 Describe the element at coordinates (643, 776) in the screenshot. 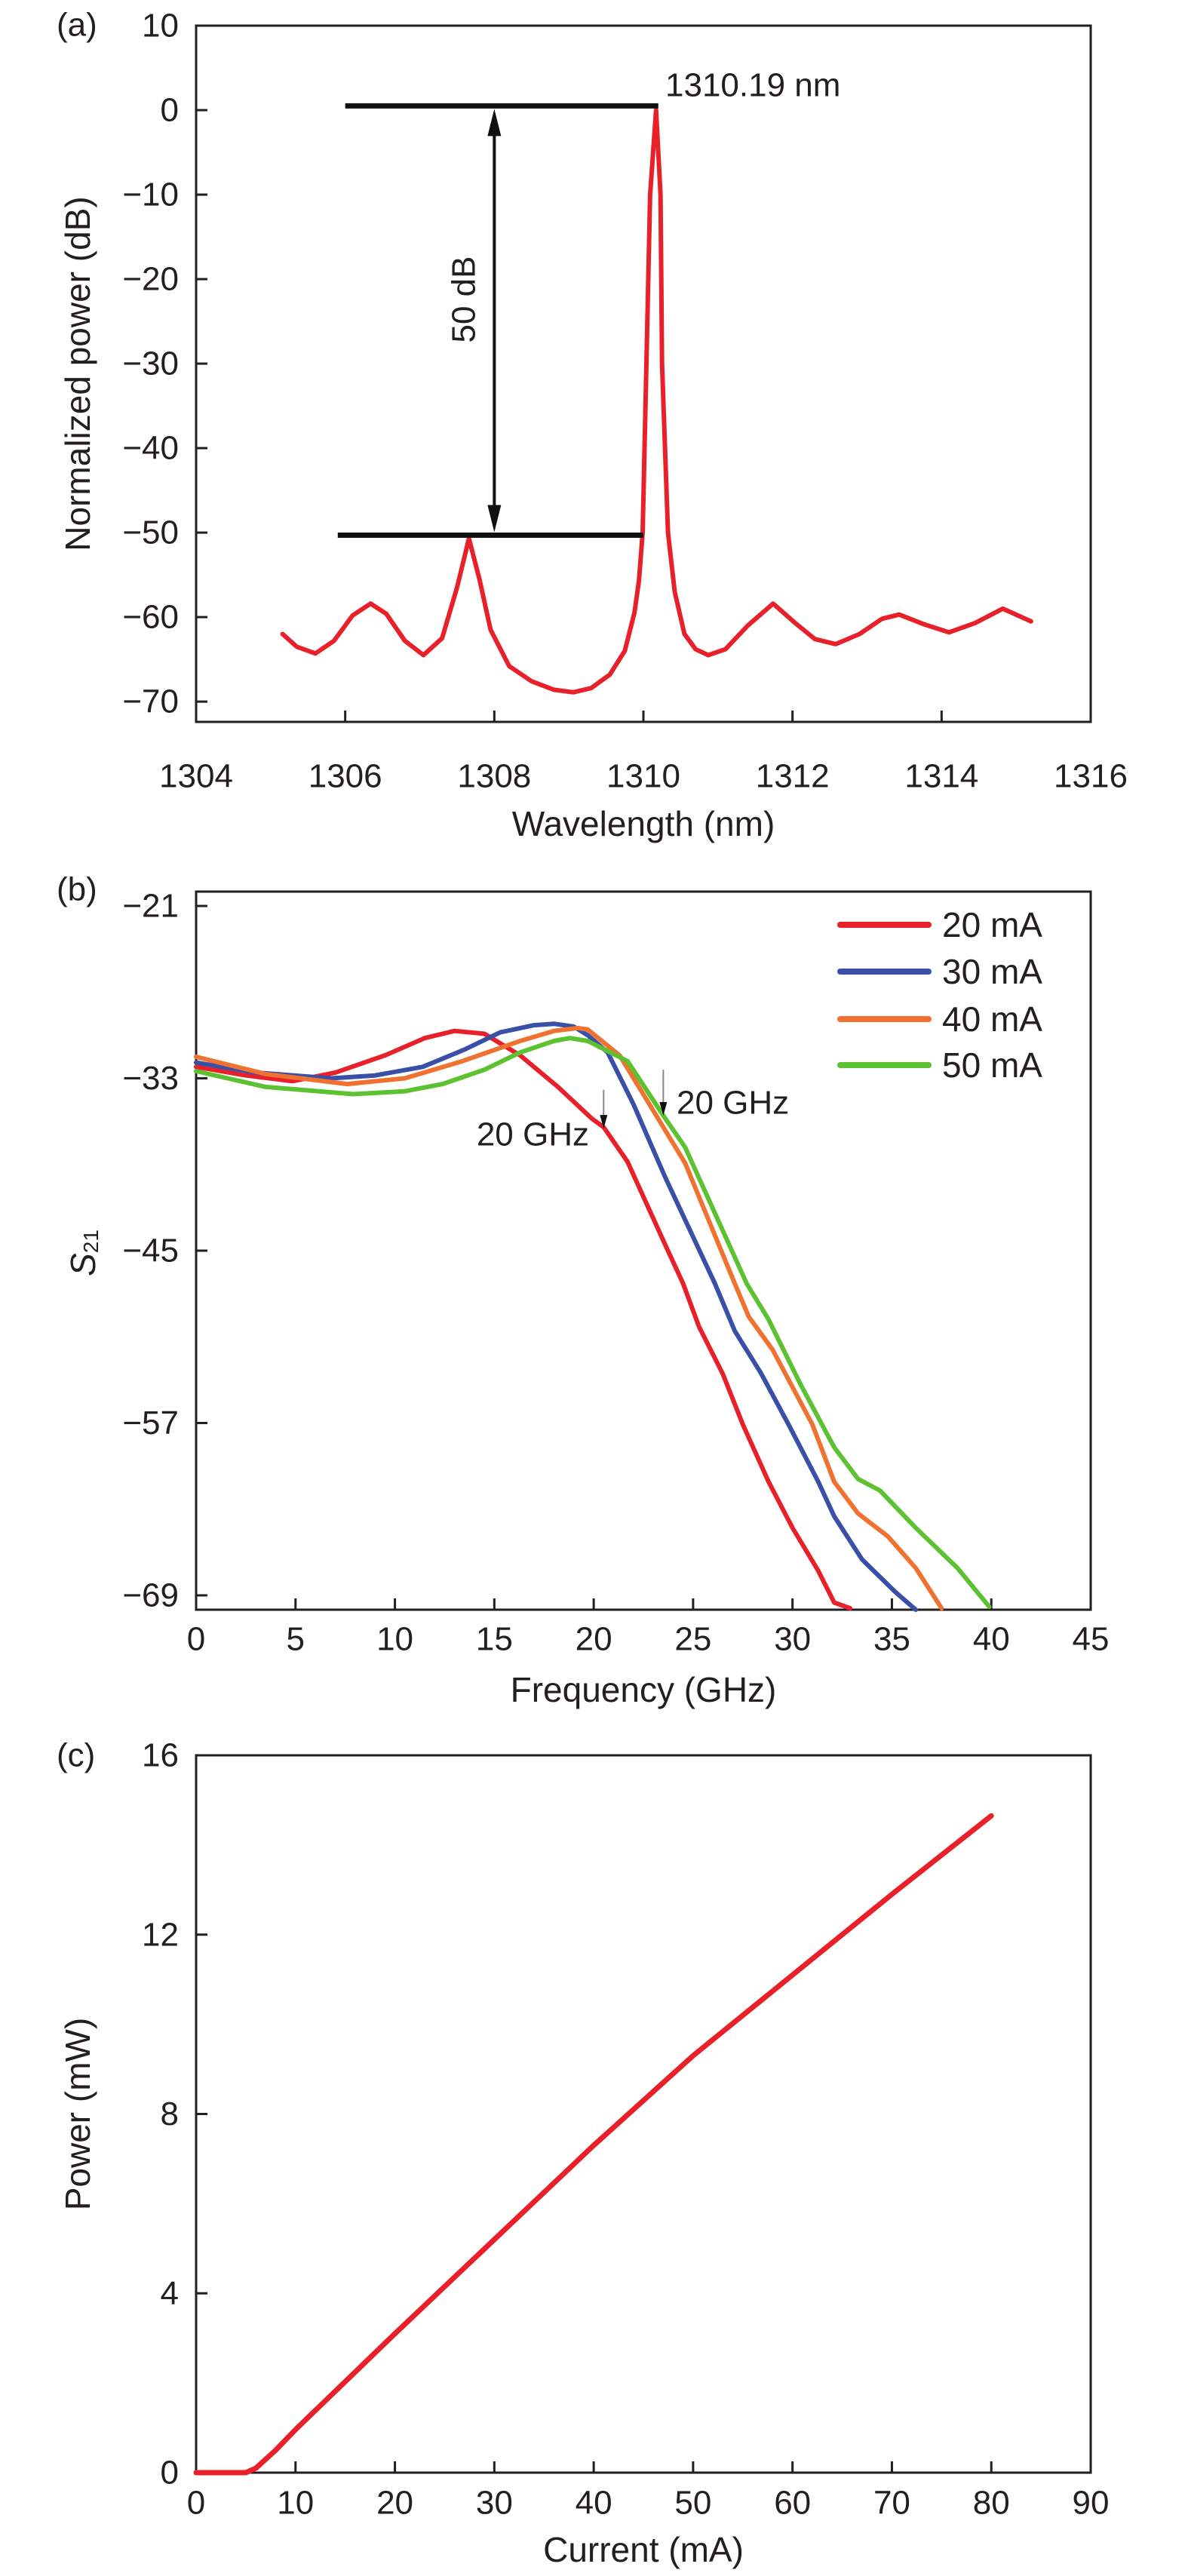

I see `x-tick-label: 1310` at that location.